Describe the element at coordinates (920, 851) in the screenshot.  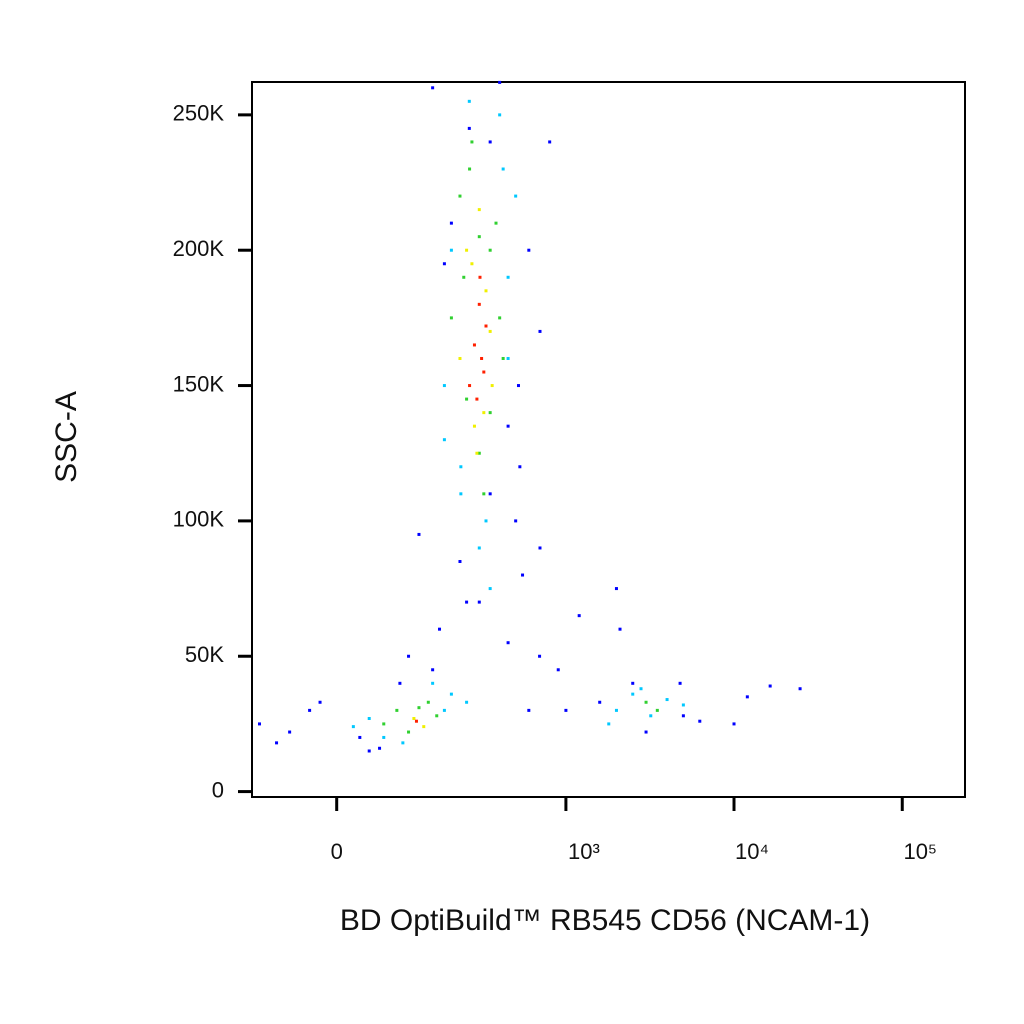
I see `x-tick-label: 10⁵` at that location.